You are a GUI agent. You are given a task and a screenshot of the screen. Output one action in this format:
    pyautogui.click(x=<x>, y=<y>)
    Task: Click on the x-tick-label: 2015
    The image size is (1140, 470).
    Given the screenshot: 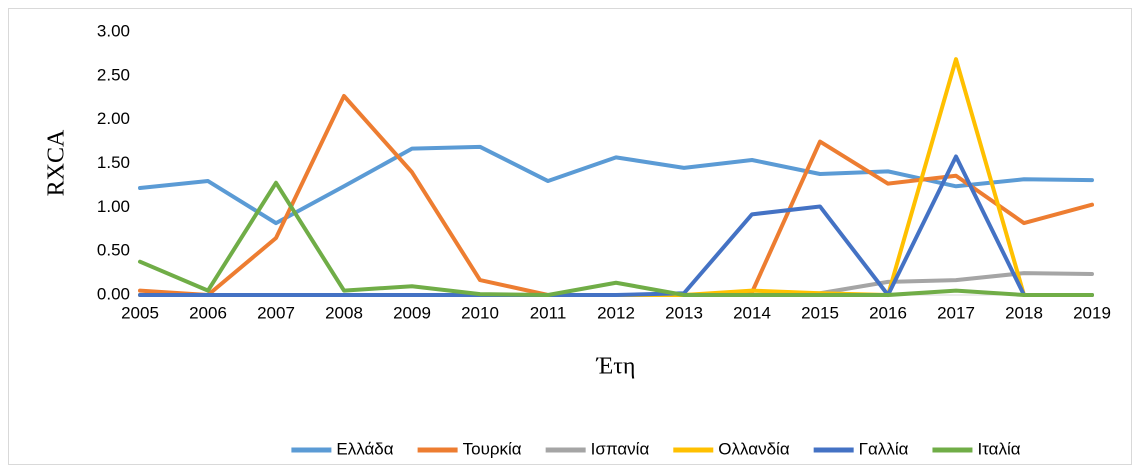 What is the action you would take?
    pyautogui.click(x=820, y=312)
    